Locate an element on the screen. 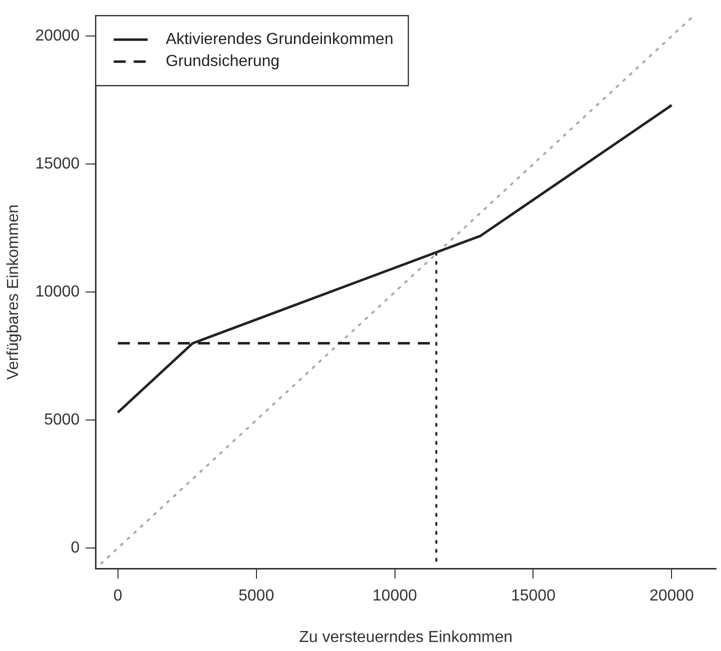 The width and height of the screenshot is (721, 651). x-axis-title: Zu versteuerndes Einkommen is located at coordinates (406, 637).